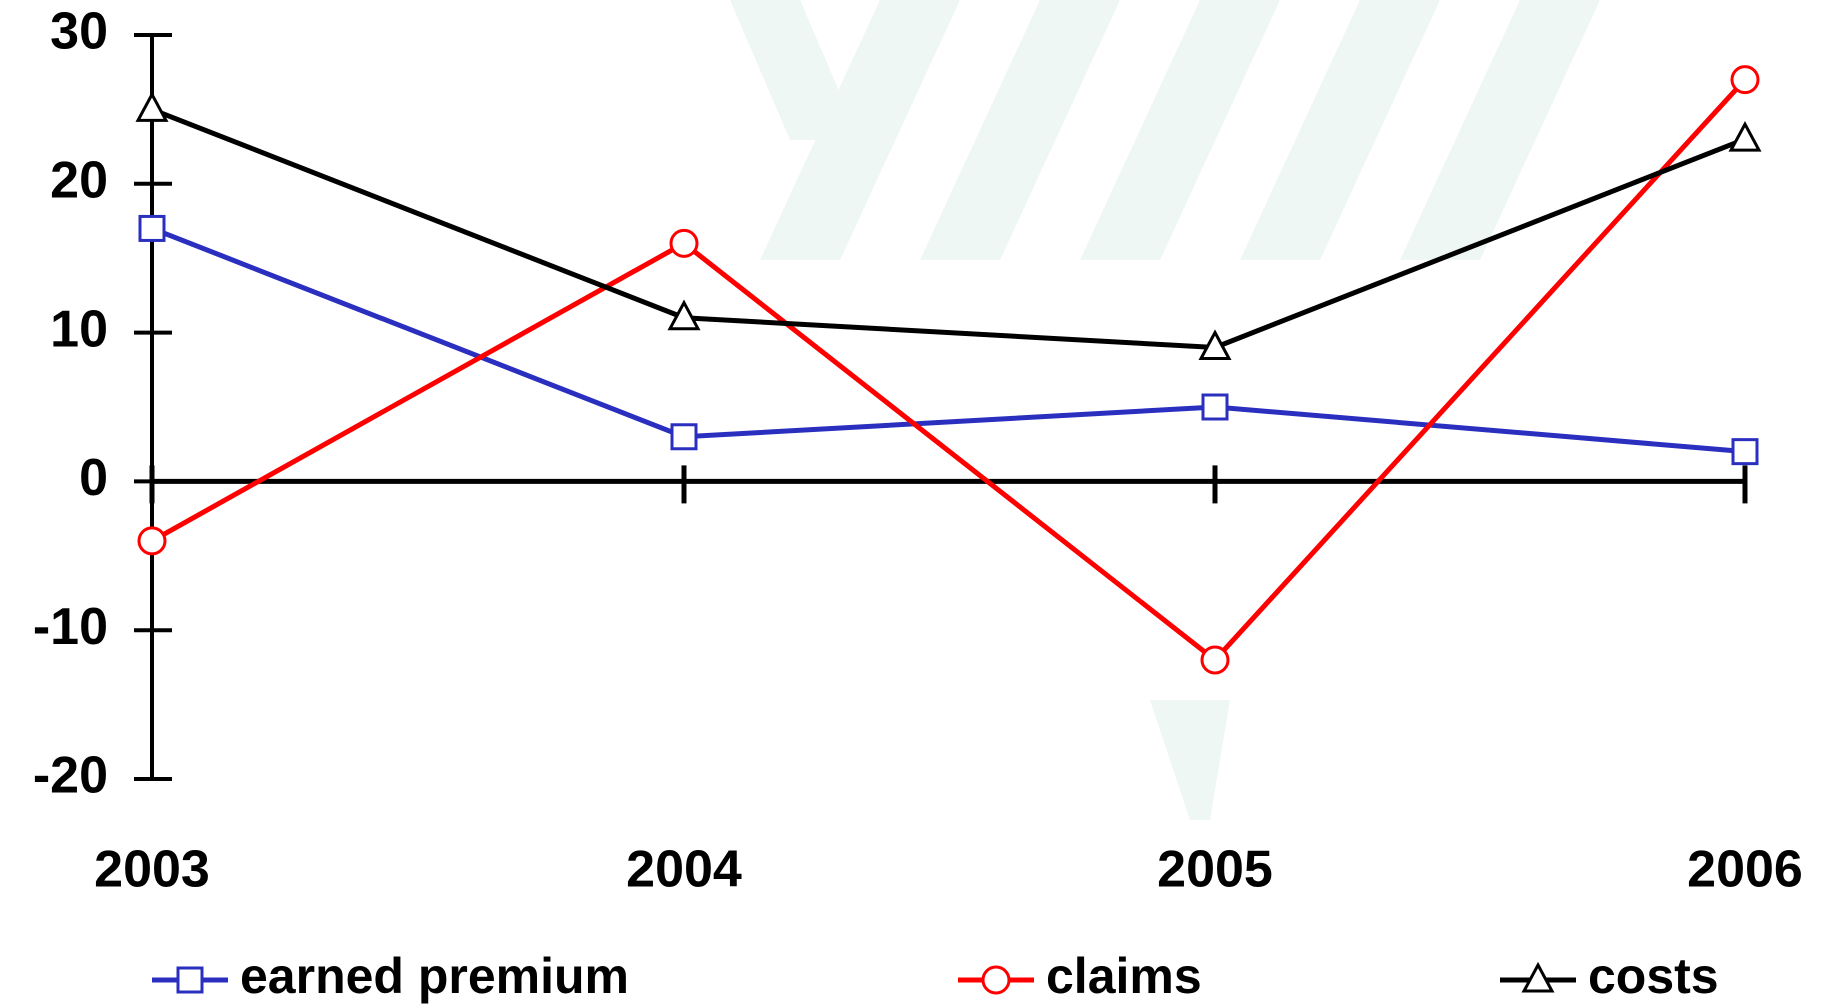  I want to click on legend-label: earned premium, so click(434, 976).